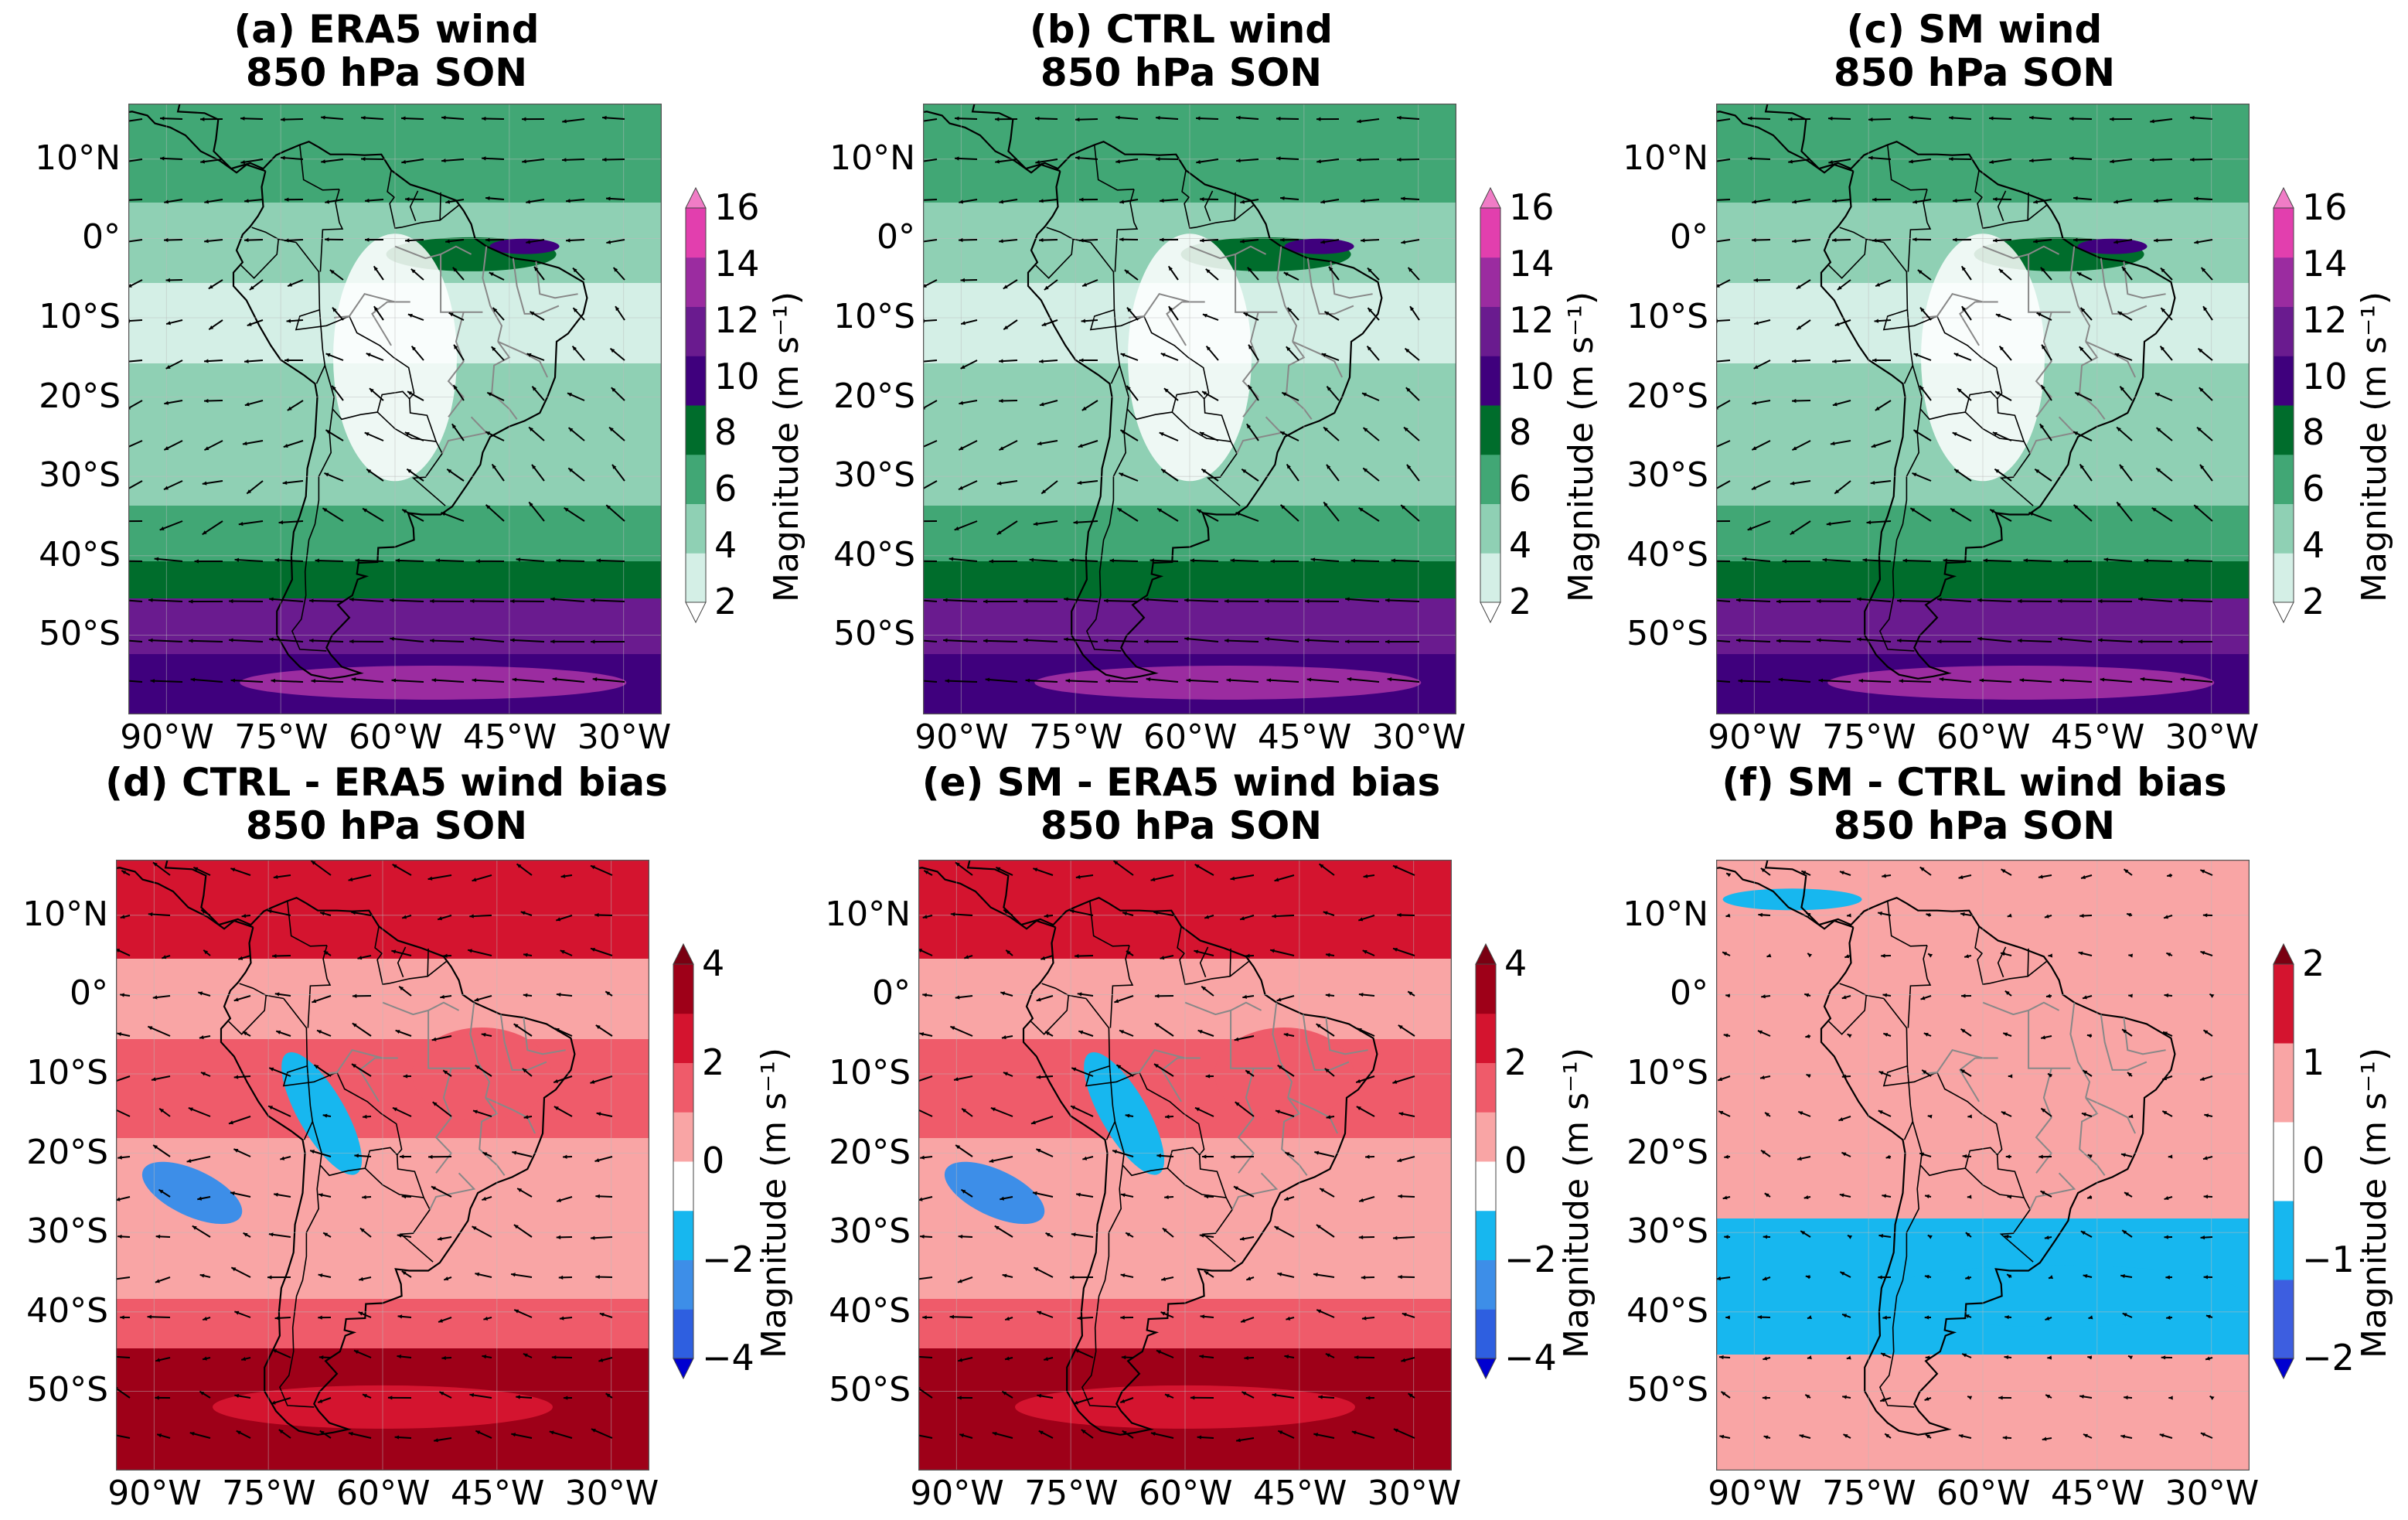 The image size is (2408, 1520). I want to click on colorbar-tick-label: 4, so click(1516, 963).